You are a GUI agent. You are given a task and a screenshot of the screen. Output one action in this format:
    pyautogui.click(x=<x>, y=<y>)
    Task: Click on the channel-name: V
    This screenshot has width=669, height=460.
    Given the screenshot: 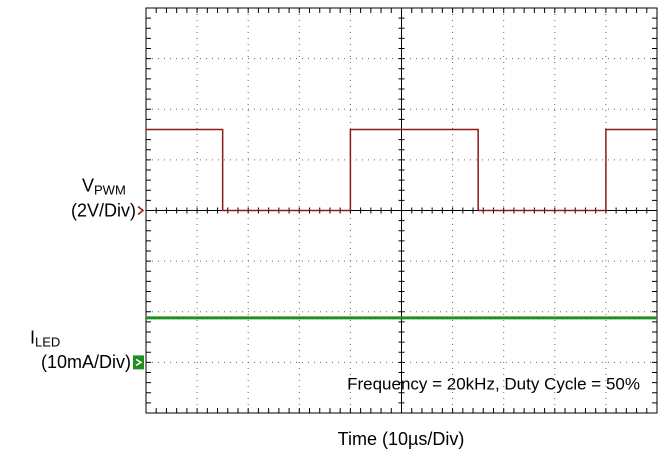 What is the action you would take?
    pyautogui.click(x=88, y=185)
    